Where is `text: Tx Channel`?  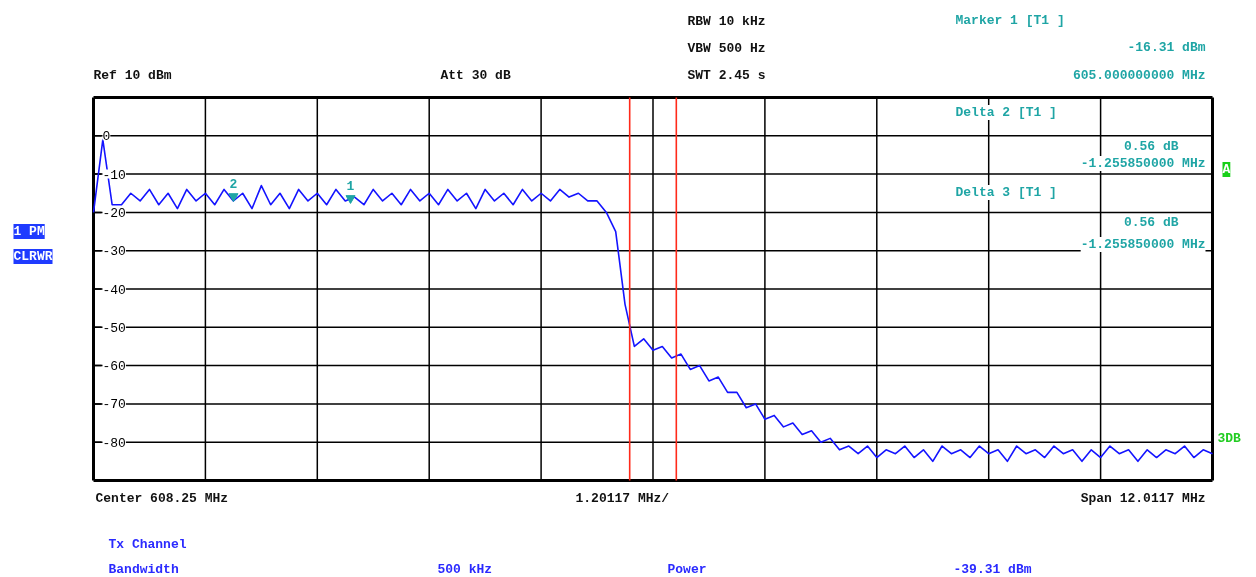
text: Tx Channel is located at coordinates (147, 544).